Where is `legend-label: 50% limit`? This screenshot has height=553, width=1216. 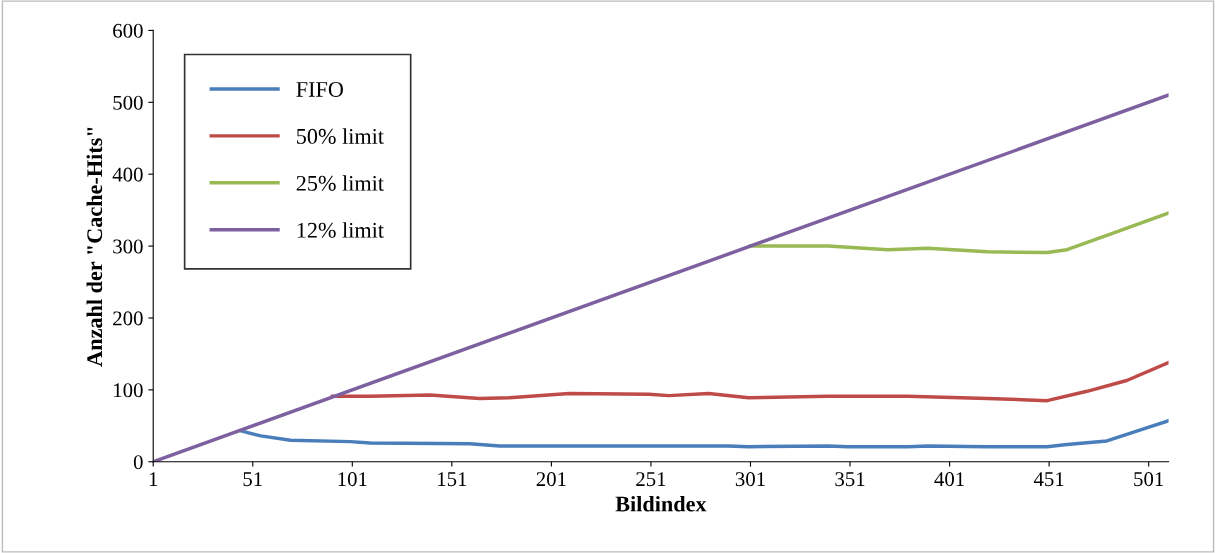
legend-label: 50% limit is located at coordinates (340, 136).